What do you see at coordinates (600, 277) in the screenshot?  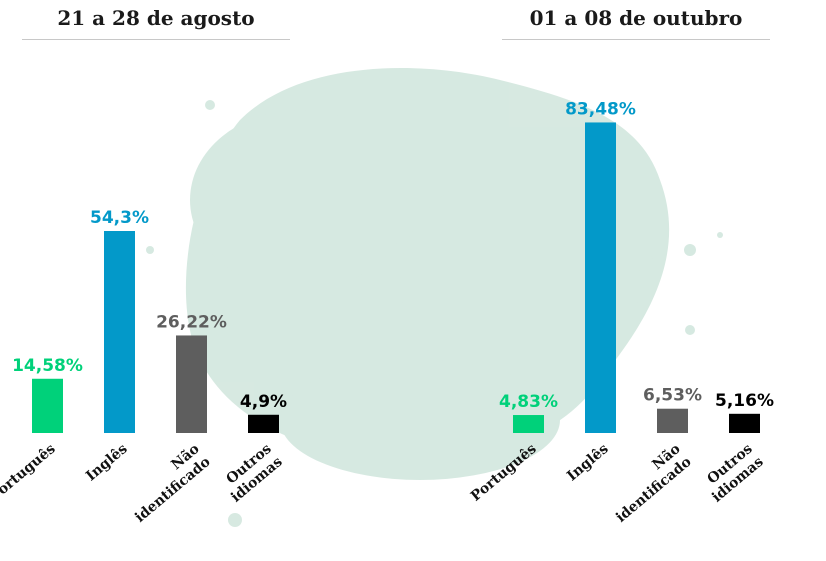 I see `bar-outubro-ingles` at bounding box center [600, 277].